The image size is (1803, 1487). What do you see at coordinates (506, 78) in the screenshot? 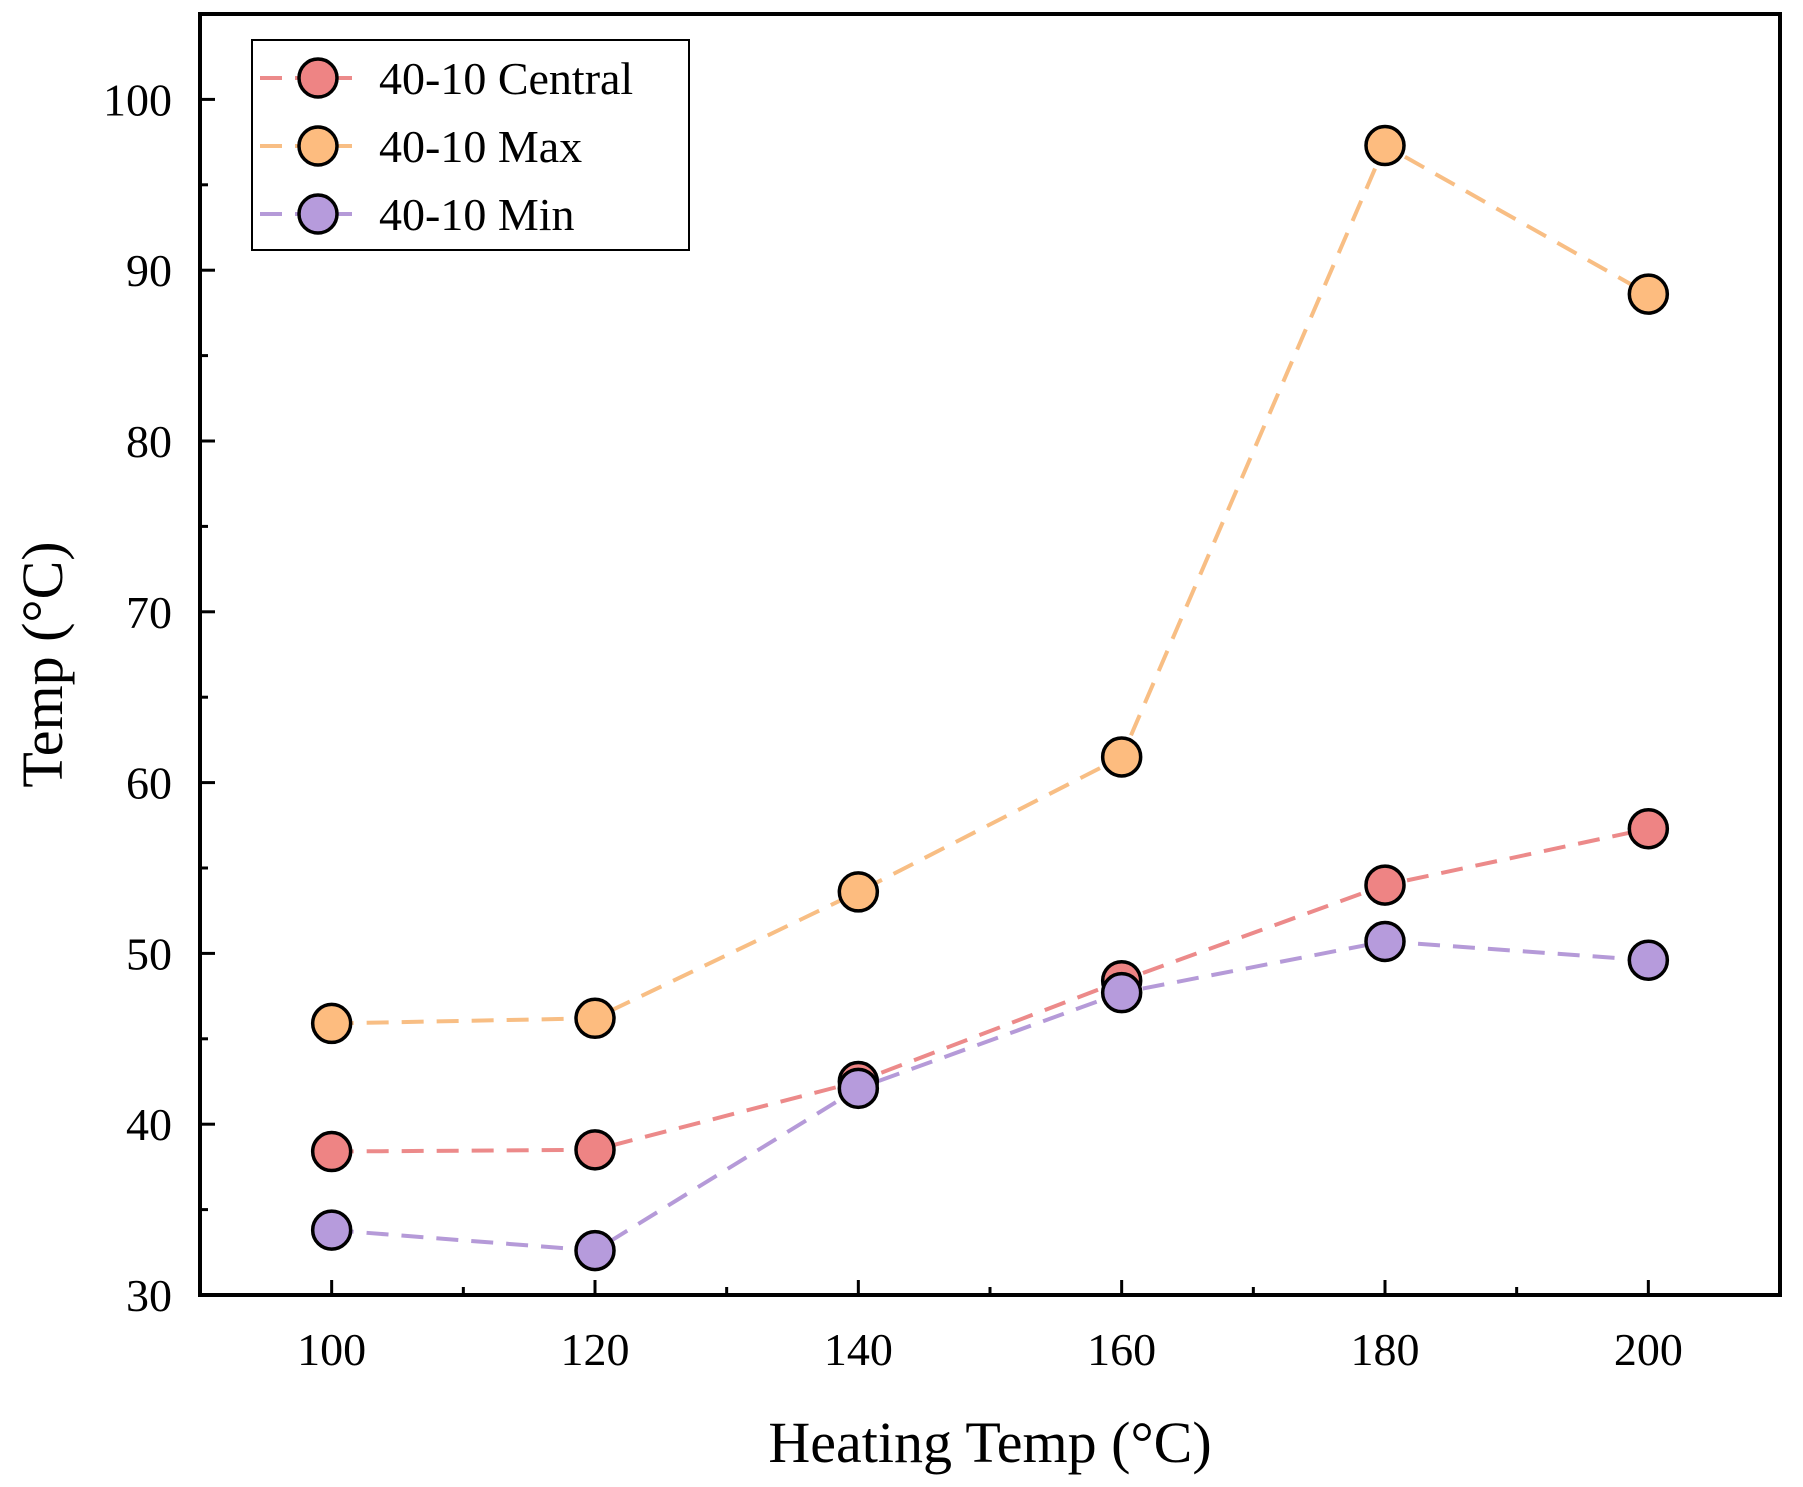
I see `legend-label-1: 40-10 Central` at bounding box center [506, 78].